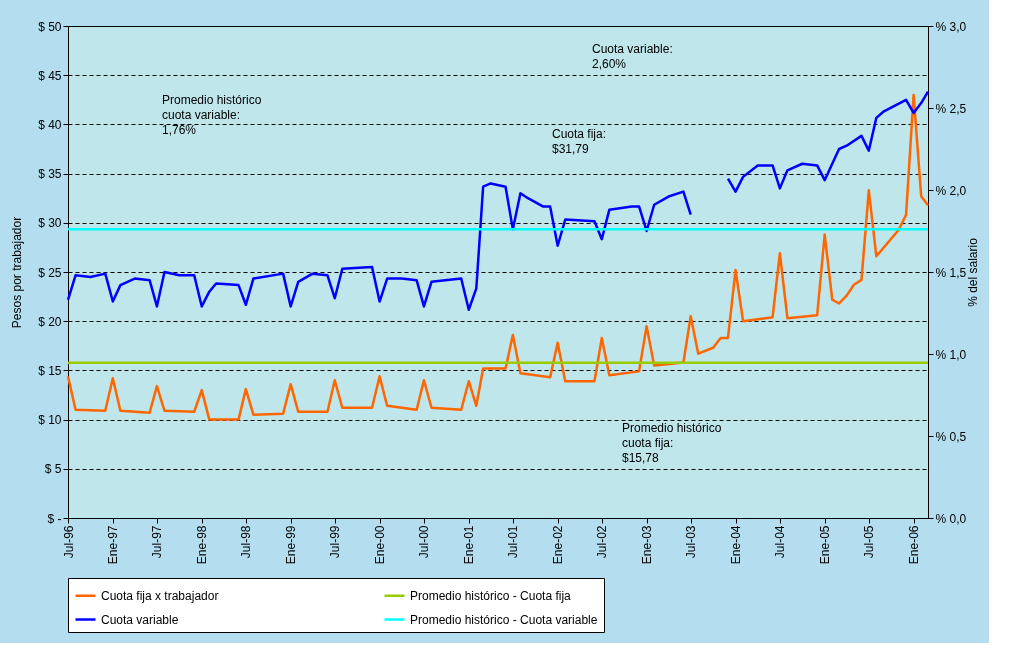 Image resolution: width=1035 pixels, height=663 pixels. I want to click on x-tick-label: Jul-99, so click(335, 542).